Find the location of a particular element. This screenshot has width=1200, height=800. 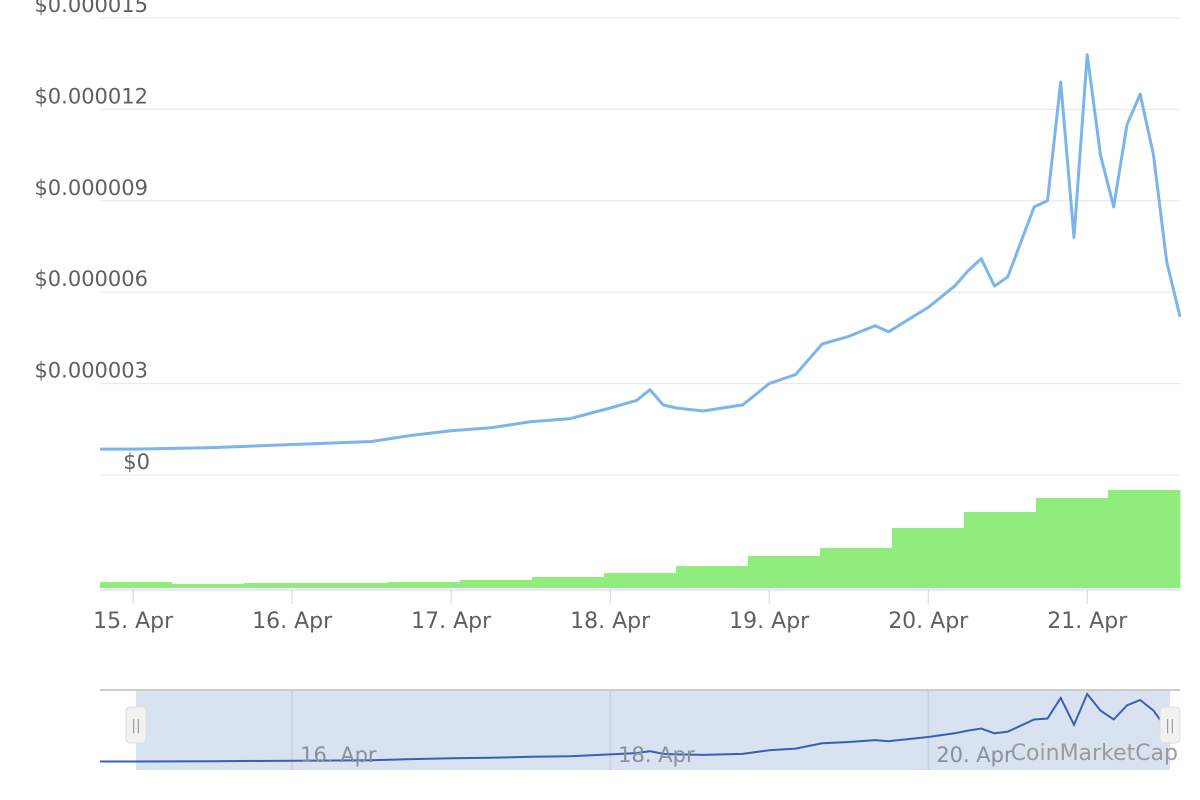

y-tick-label: $0.000009 is located at coordinates (91, 188).